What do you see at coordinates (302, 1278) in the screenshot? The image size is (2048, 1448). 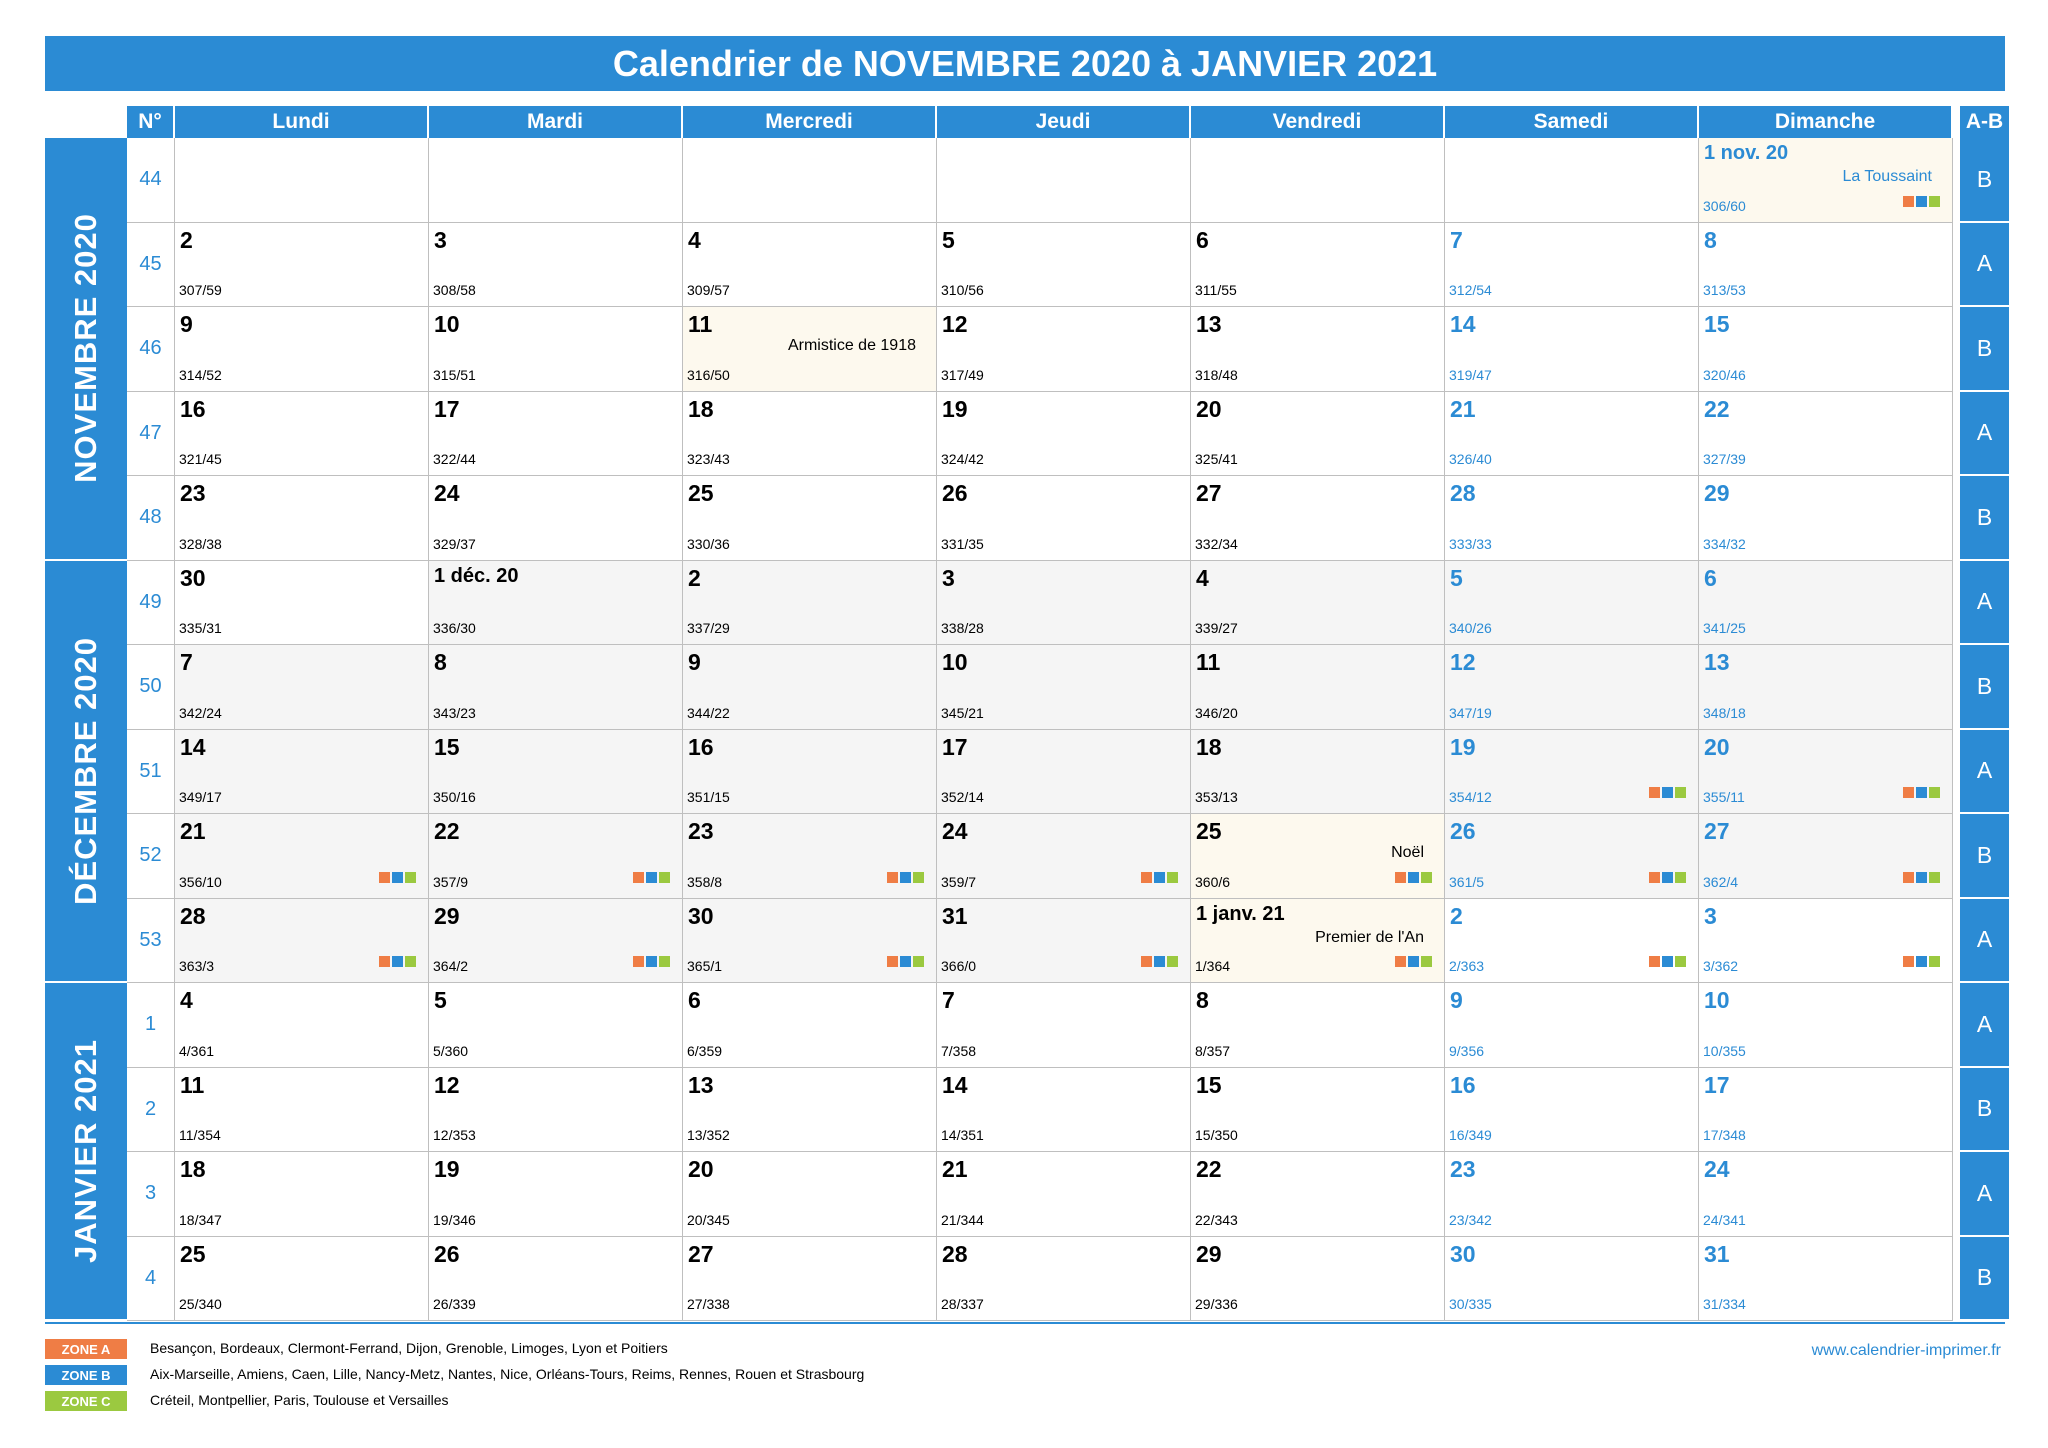 I see `day-cell: 25 25/340` at bounding box center [302, 1278].